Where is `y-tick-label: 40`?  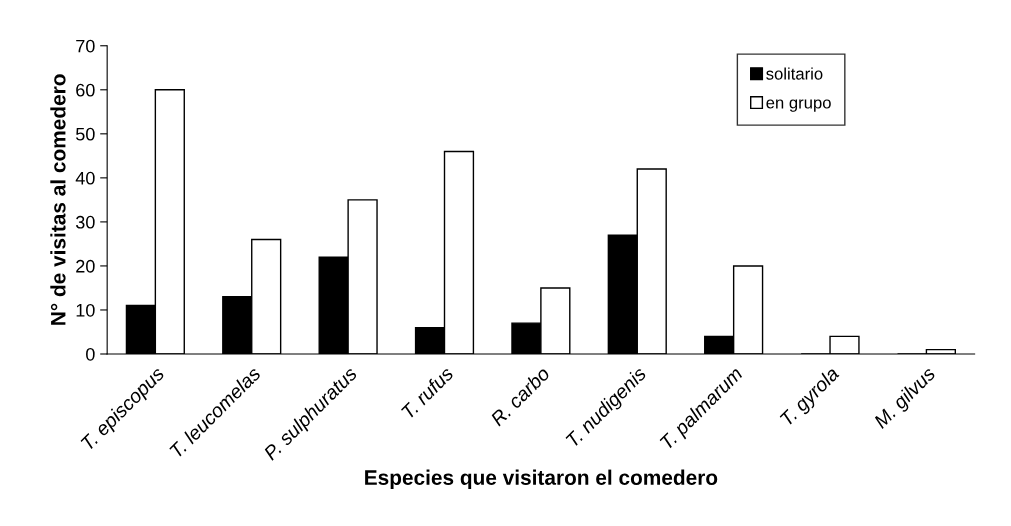
y-tick-label: 40 is located at coordinates (85, 178).